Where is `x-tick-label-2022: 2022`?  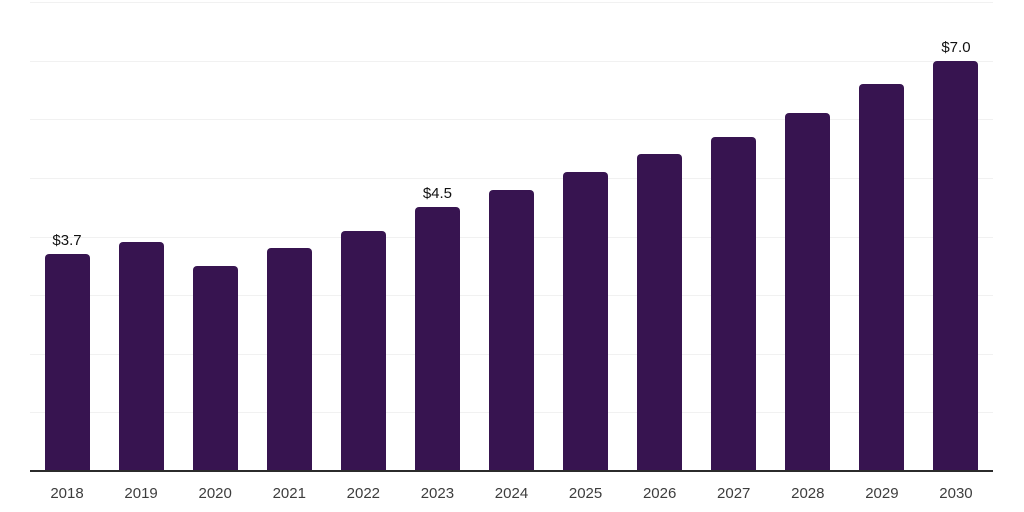 x-tick-label-2022: 2022 is located at coordinates (363, 493).